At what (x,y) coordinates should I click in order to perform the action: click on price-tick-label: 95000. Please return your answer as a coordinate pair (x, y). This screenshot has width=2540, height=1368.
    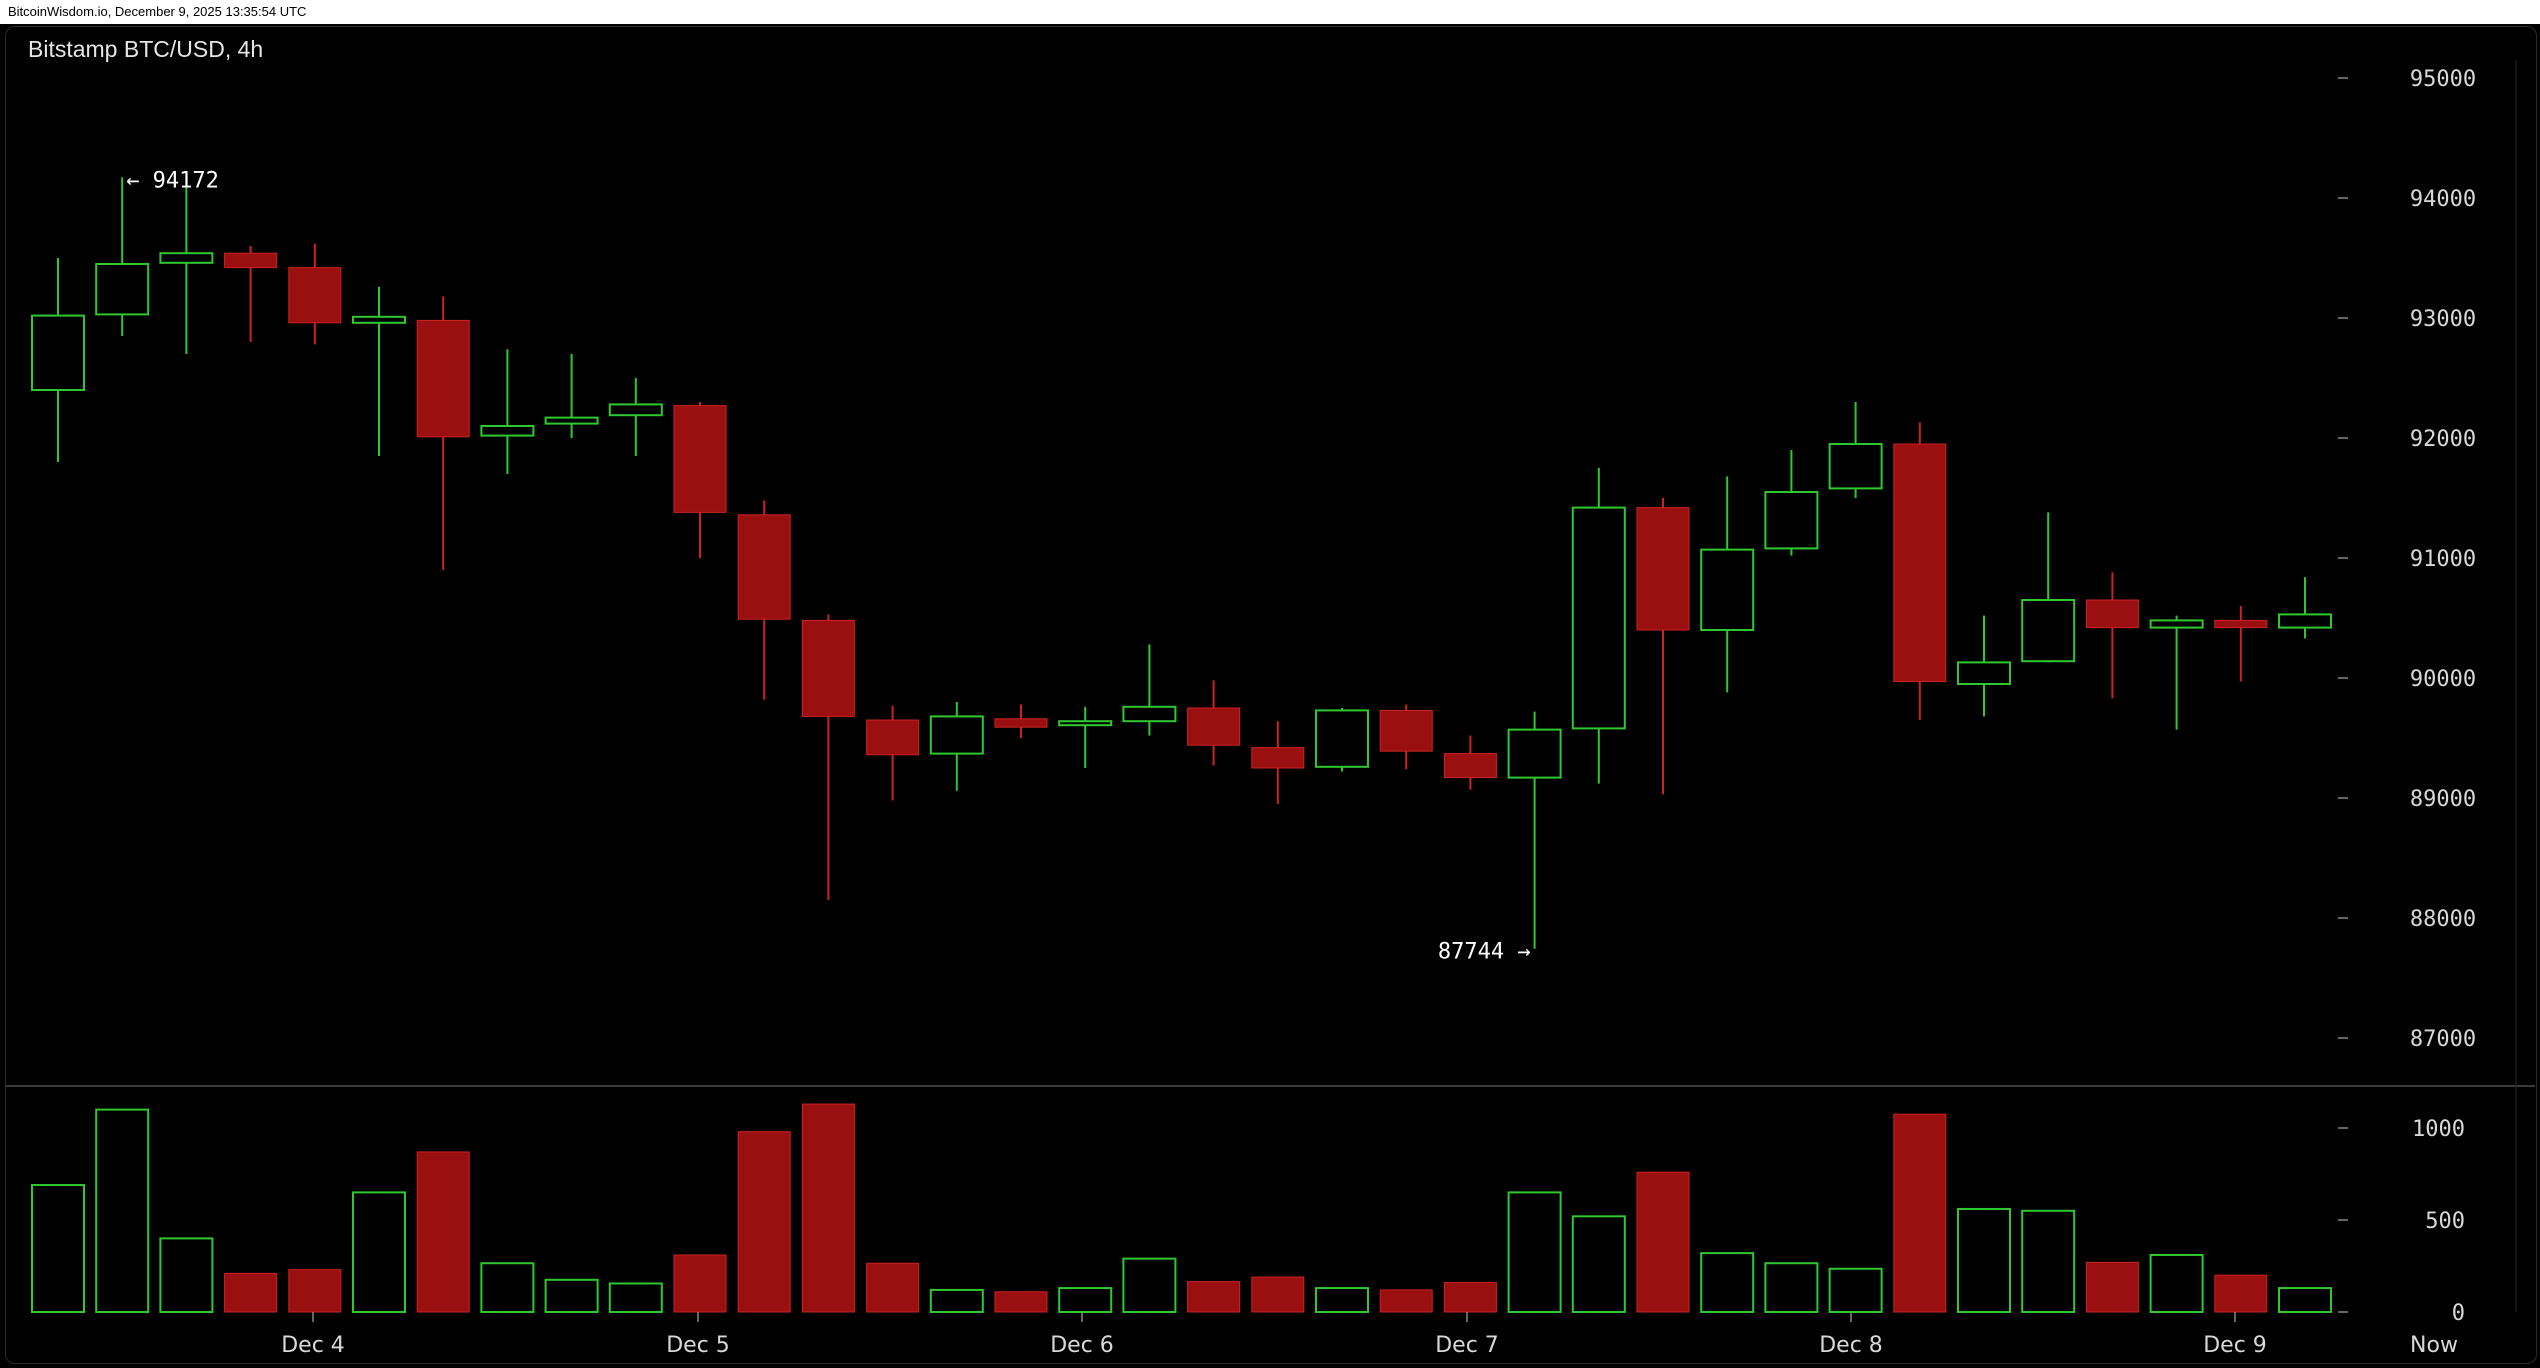
    Looking at the image, I should click on (2443, 79).